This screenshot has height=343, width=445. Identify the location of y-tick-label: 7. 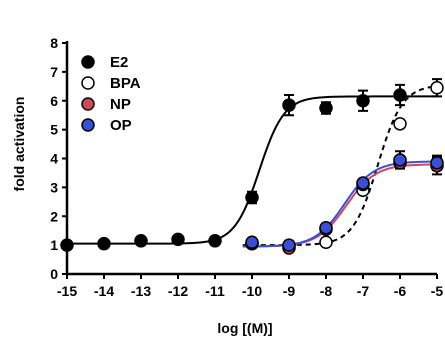
(54, 72).